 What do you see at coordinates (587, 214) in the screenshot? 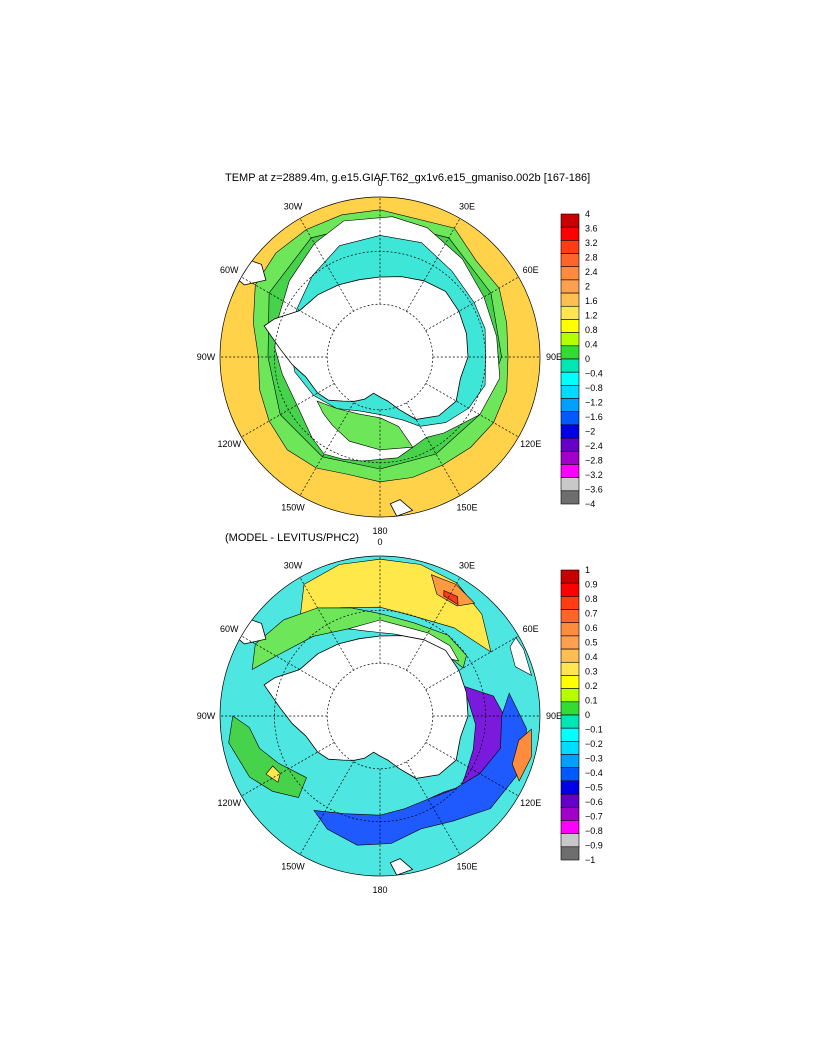
I see `colorbar-label: 4` at bounding box center [587, 214].